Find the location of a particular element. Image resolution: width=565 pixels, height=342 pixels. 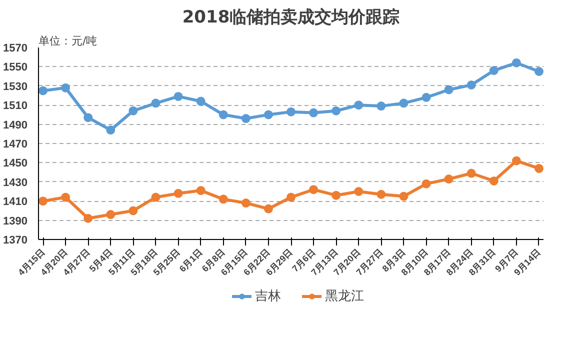

chart-title: 2018临储拍卖成交均价跟踪 is located at coordinates (291, 18).